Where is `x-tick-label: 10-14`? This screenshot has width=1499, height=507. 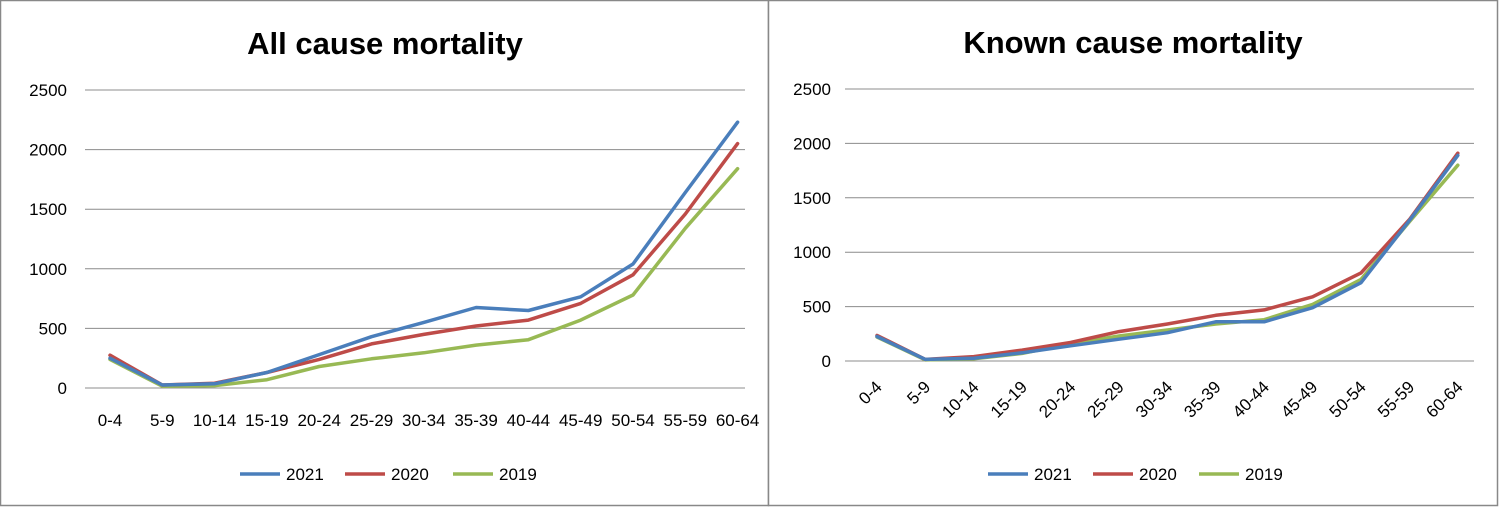
x-tick-label: 10-14 is located at coordinates (214, 420).